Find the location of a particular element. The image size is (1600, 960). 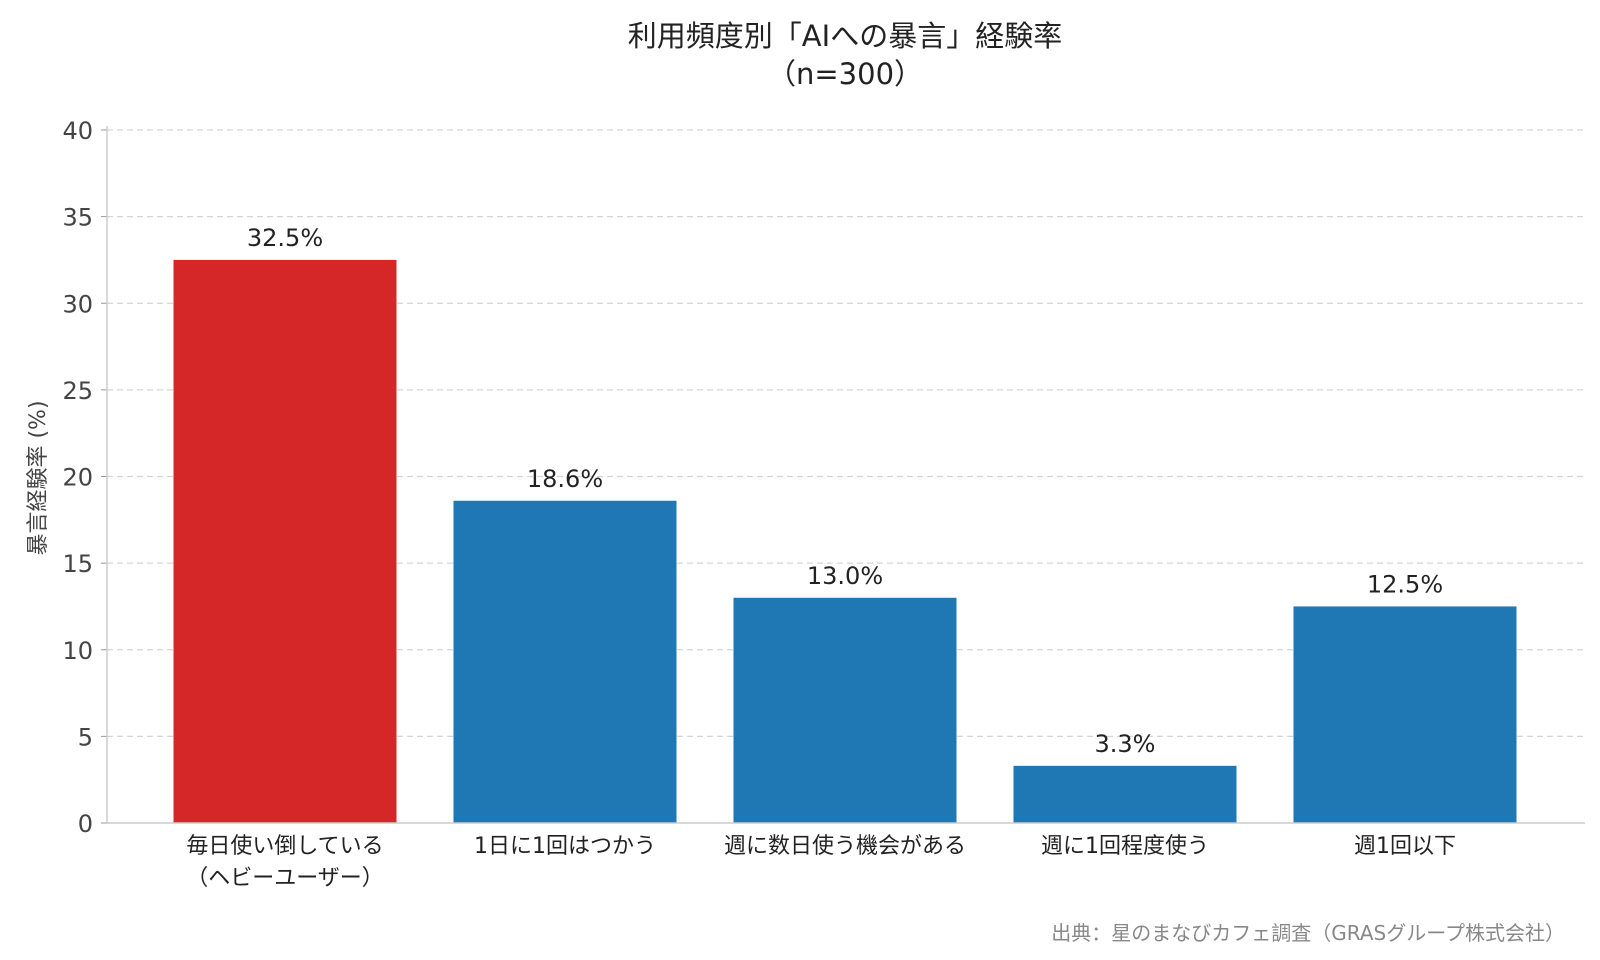

x-tick-label: 週に1回程度使う is located at coordinates (1125, 846).